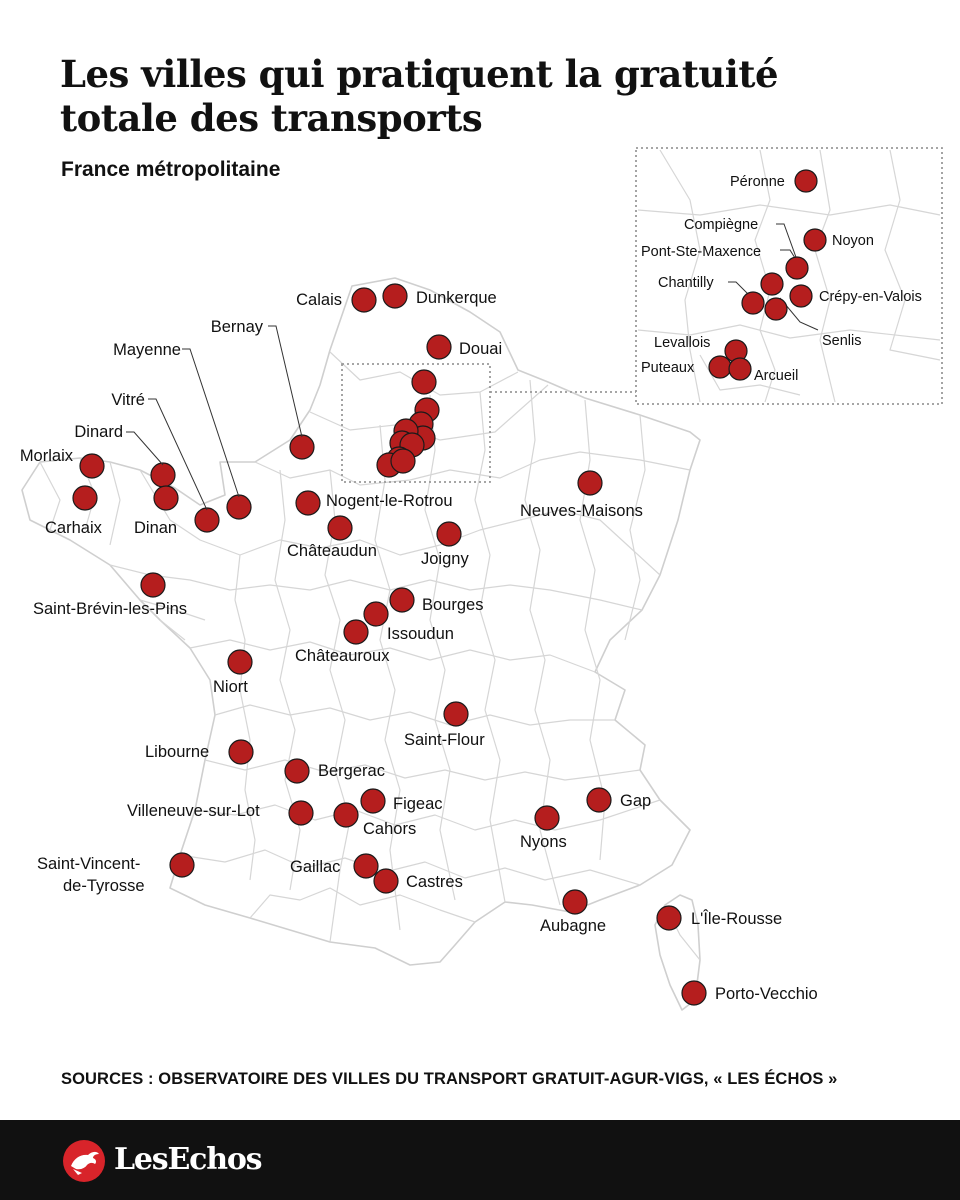  I want to click on label-bourges: Bourges, so click(452, 605).